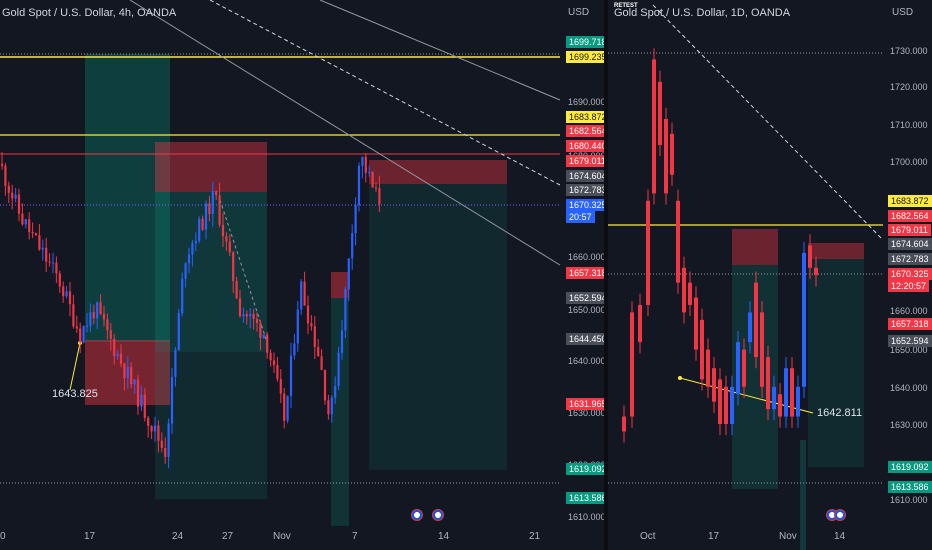 Image resolution: width=932 pixels, height=550 pixels. Describe the element at coordinates (3, 536) in the screenshot. I see `time-axis-tick: 0` at that location.